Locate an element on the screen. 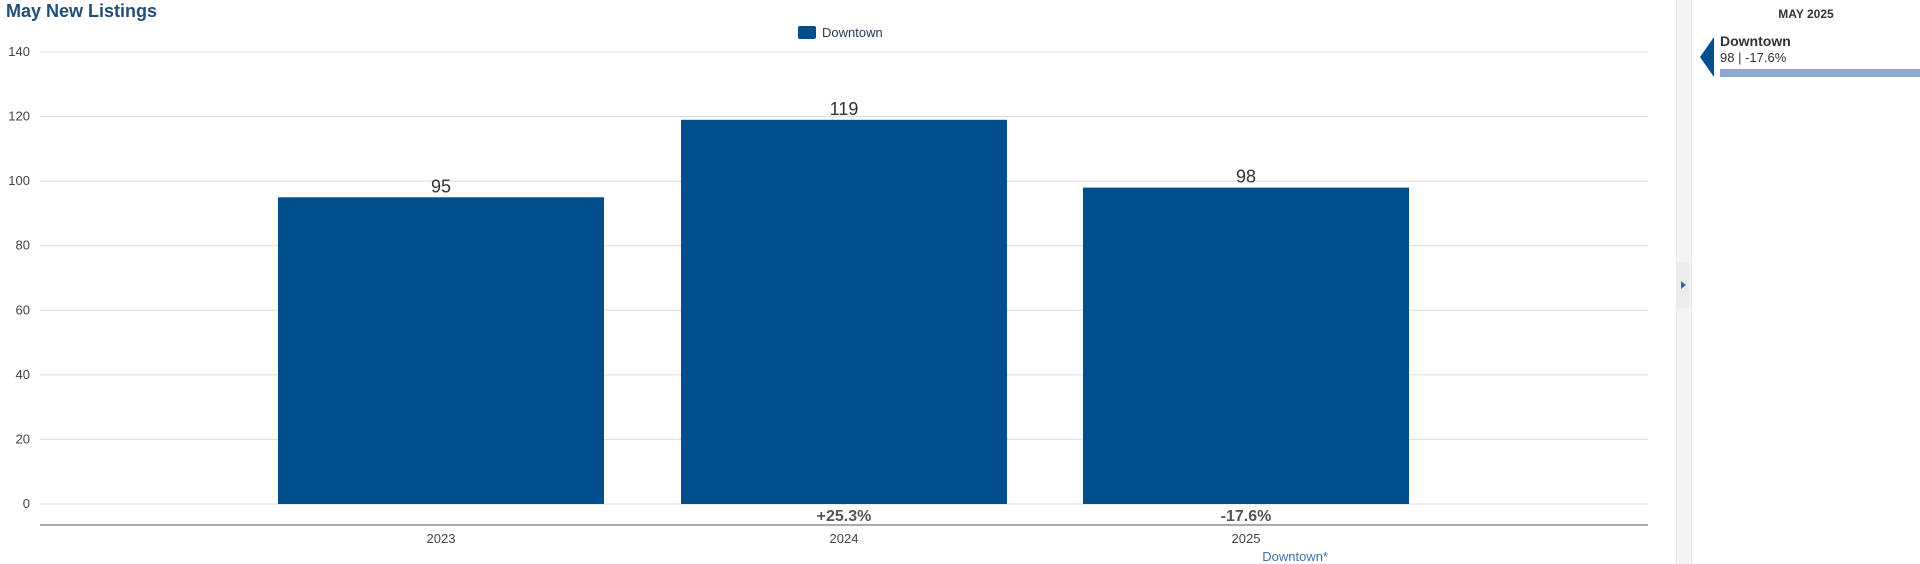  side-item-values: 98 | -17.6% is located at coordinates (1753, 57).